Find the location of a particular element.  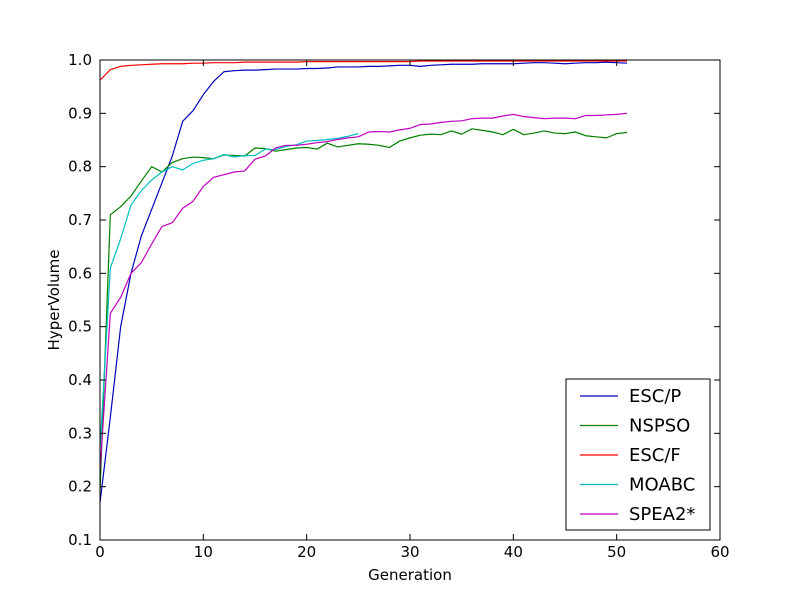

y-axis-label: HyperVolume is located at coordinates (54, 300).